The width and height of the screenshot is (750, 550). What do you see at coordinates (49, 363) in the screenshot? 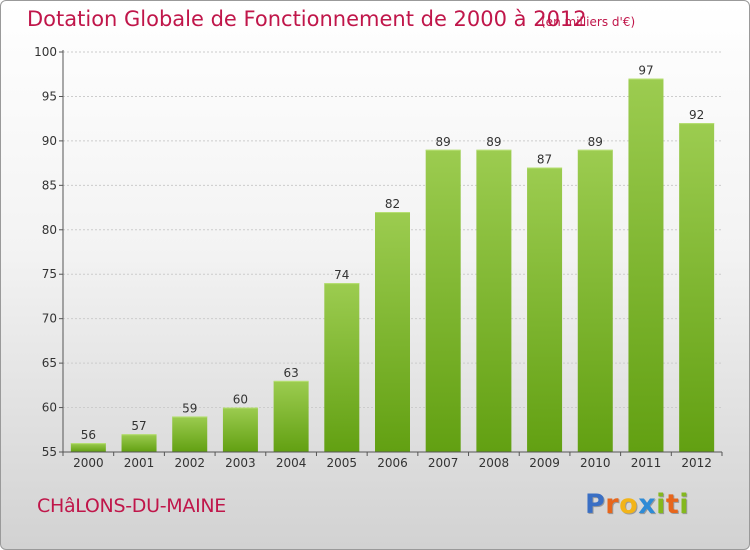
I see `y-tick-label: 65` at bounding box center [49, 363].